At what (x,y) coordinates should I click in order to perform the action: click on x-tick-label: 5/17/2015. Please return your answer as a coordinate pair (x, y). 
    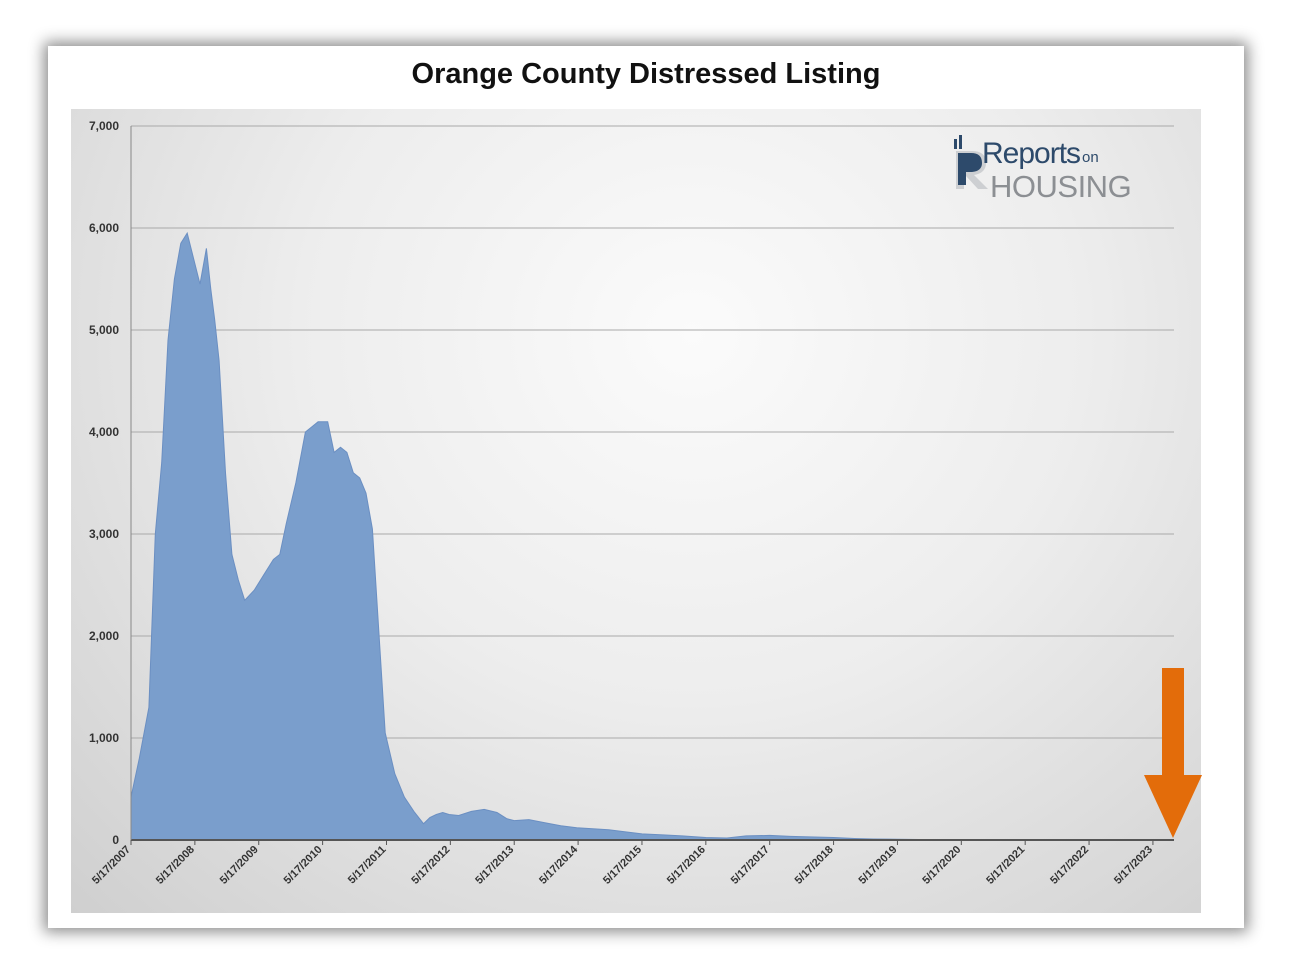
    Looking at the image, I should click on (622, 865).